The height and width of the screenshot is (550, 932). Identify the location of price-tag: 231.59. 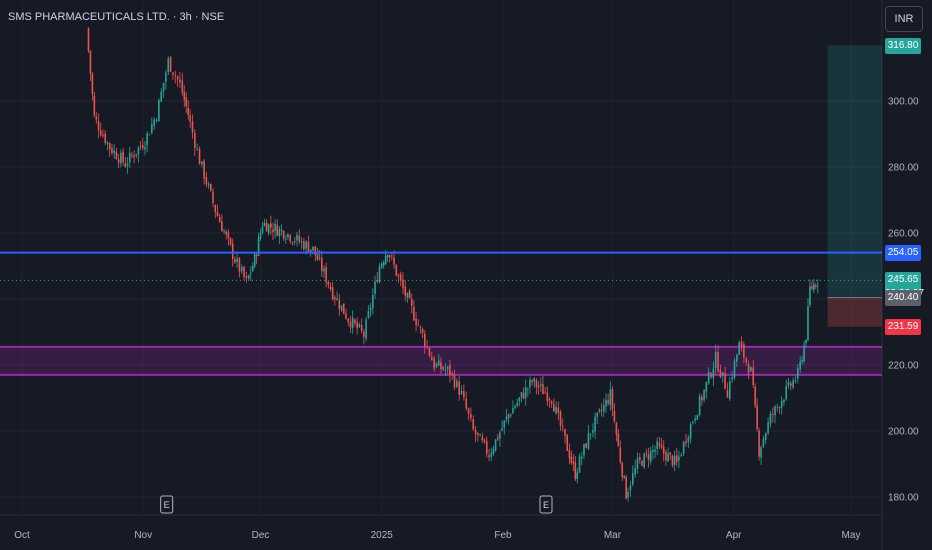
(903, 326).